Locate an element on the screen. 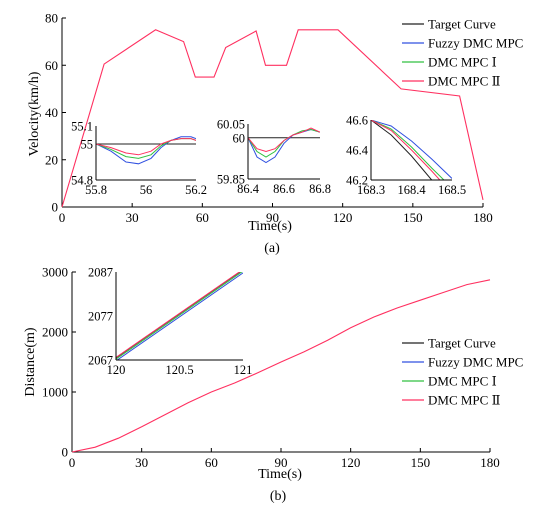 The width and height of the screenshot is (550, 512). y-tick-label: 20 is located at coordinates (51, 159).